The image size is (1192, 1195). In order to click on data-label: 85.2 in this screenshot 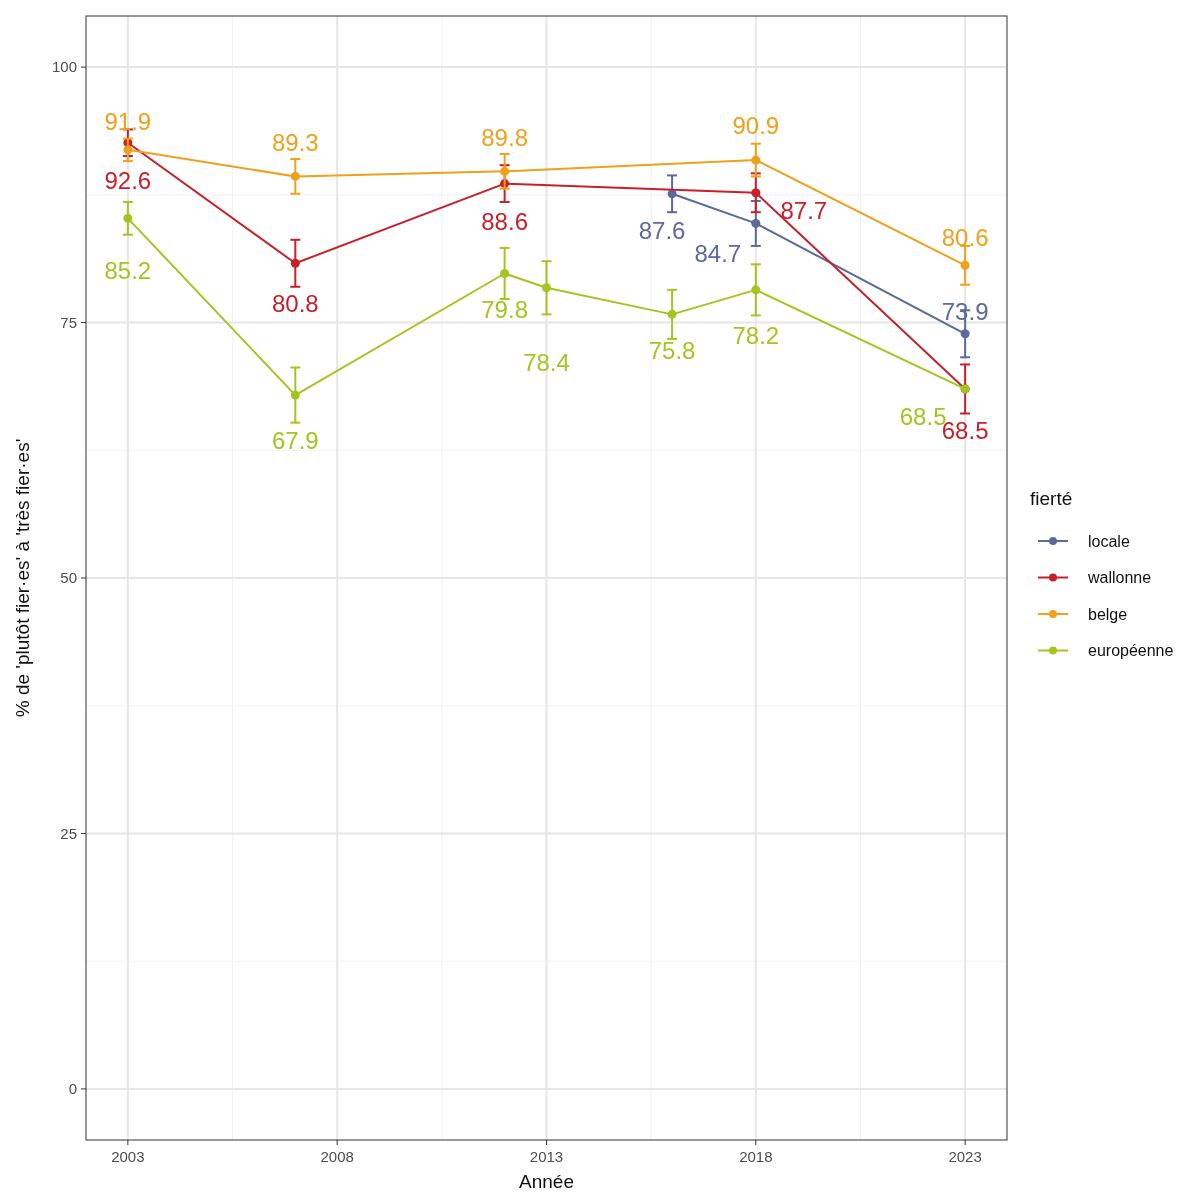, I will do `click(128, 270)`.